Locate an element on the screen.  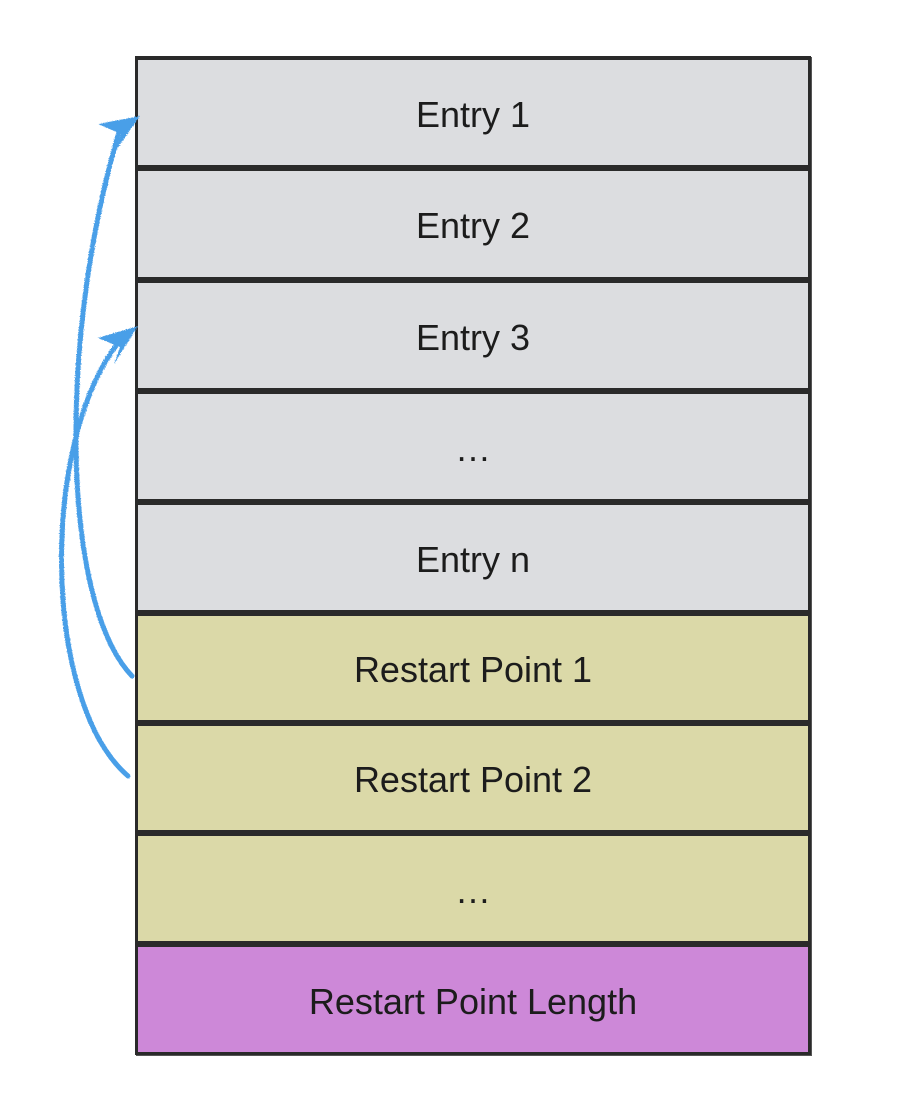
entry-3-block: Entry 3 is located at coordinates (473, 335).